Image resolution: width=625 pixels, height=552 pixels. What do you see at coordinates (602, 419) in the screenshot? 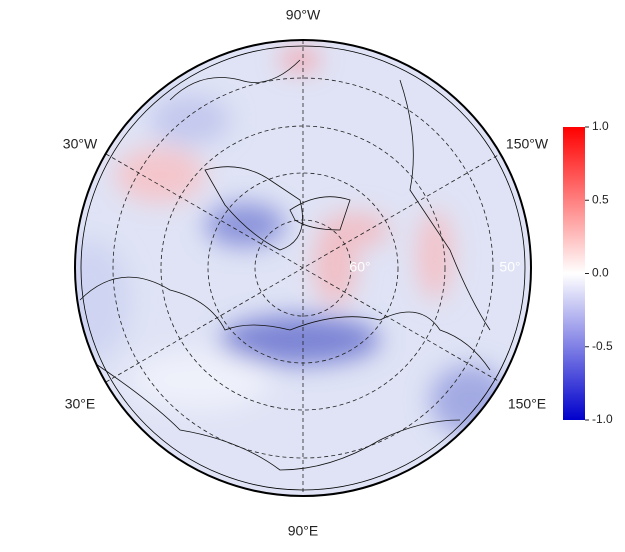
I see `colorbar-tick-label: -1.0` at bounding box center [602, 419].